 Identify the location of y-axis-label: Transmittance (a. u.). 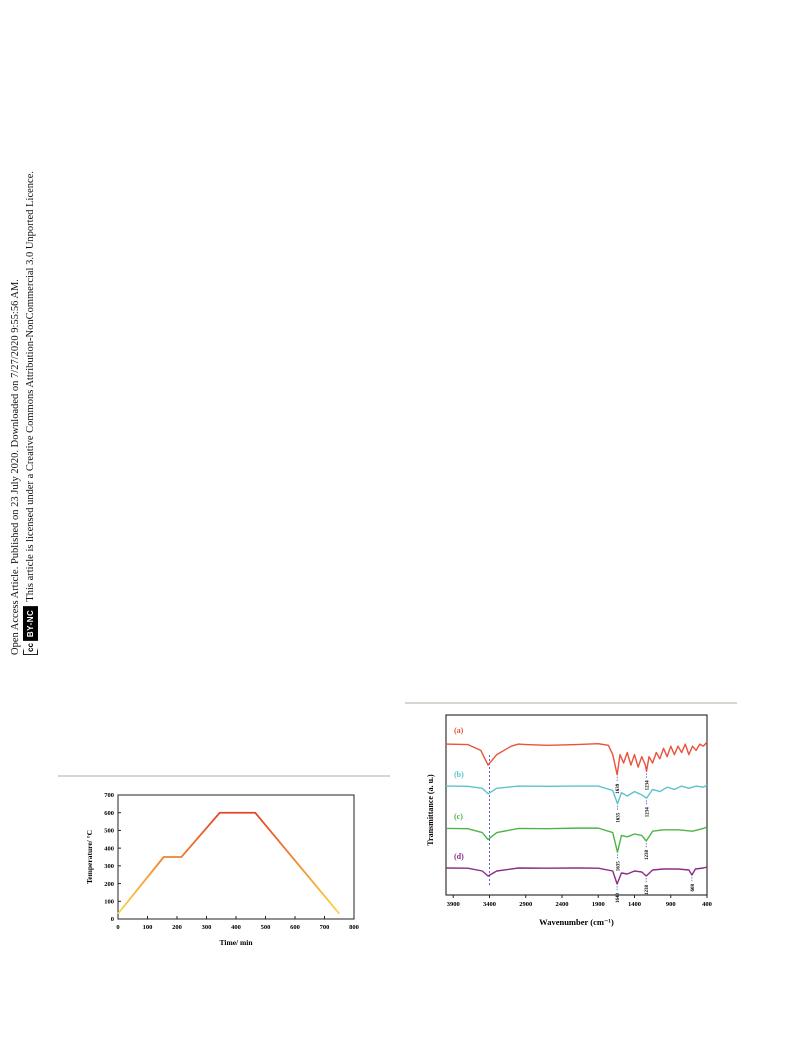
(430, 810).